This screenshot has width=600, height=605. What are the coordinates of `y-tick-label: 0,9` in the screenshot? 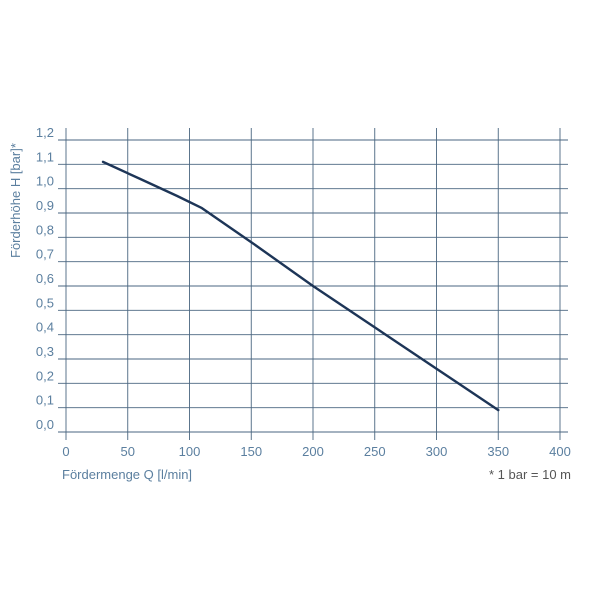 It's located at (45, 205).